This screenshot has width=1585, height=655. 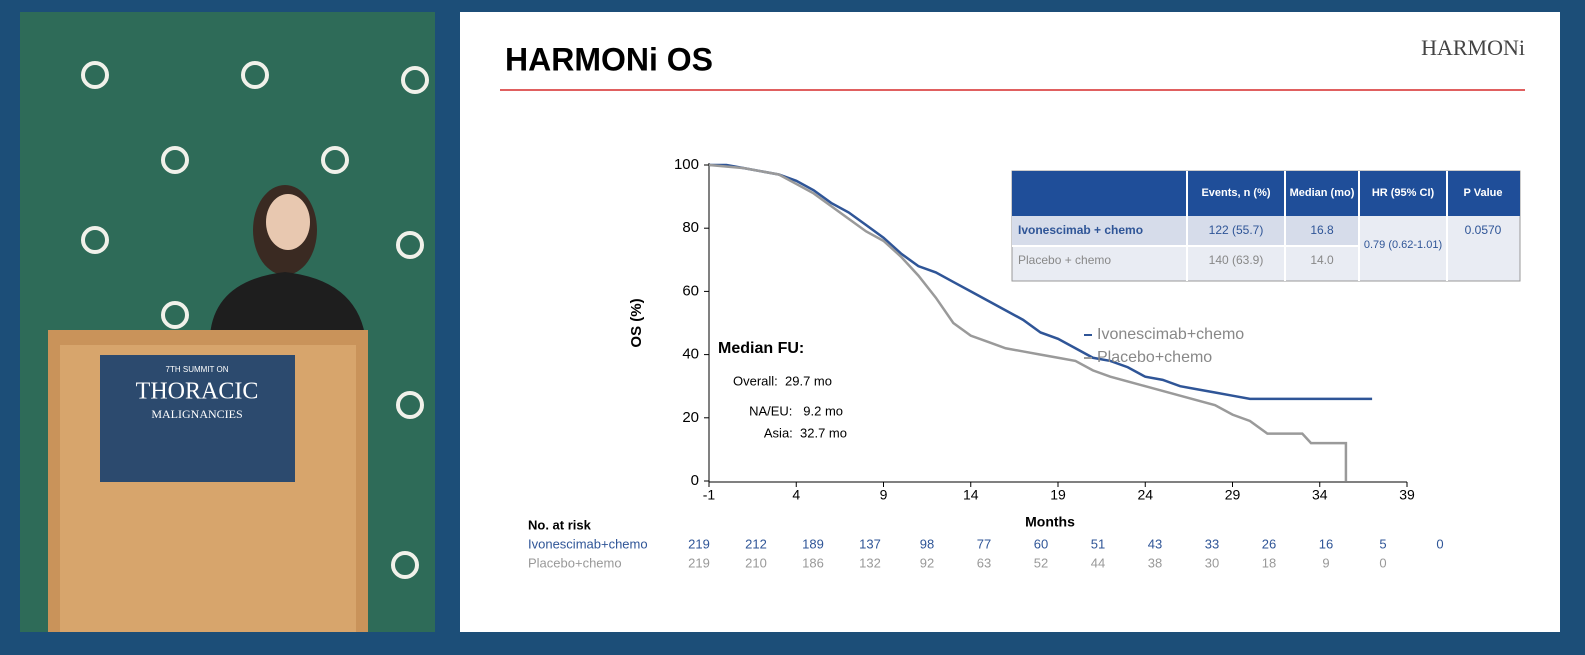 What do you see at coordinates (1041, 562) in the screenshot?
I see `at-risk-value: 52` at bounding box center [1041, 562].